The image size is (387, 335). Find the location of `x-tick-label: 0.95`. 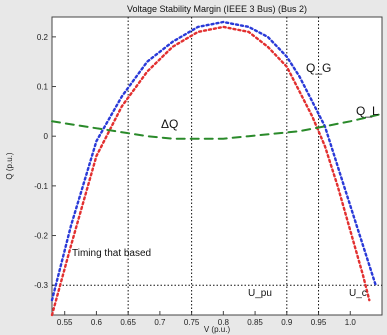

x-tick-label: 0.95 is located at coordinates (319, 322).